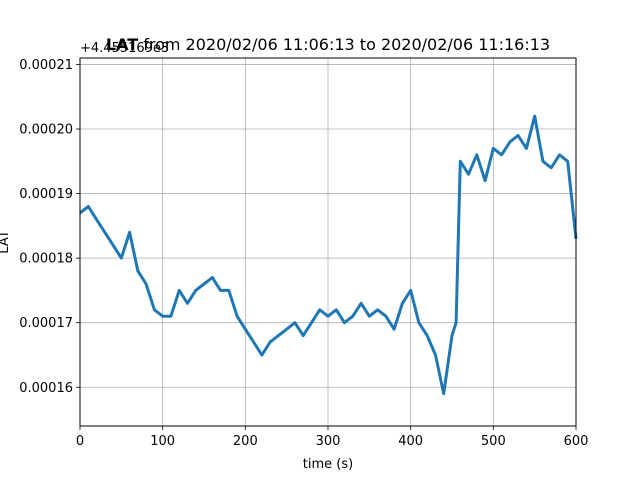  I want to click on y-axis-label: LAT, so click(6, 241).